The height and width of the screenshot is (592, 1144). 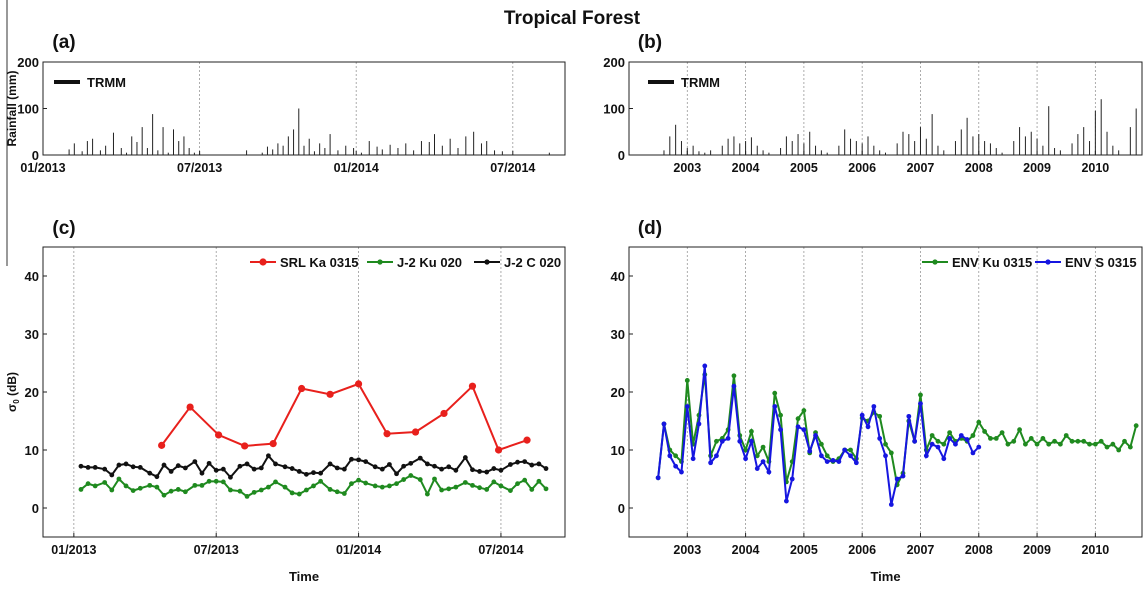 What do you see at coordinates (618, 450) in the screenshot?
I see `y-tick-label: 10` at bounding box center [618, 450].